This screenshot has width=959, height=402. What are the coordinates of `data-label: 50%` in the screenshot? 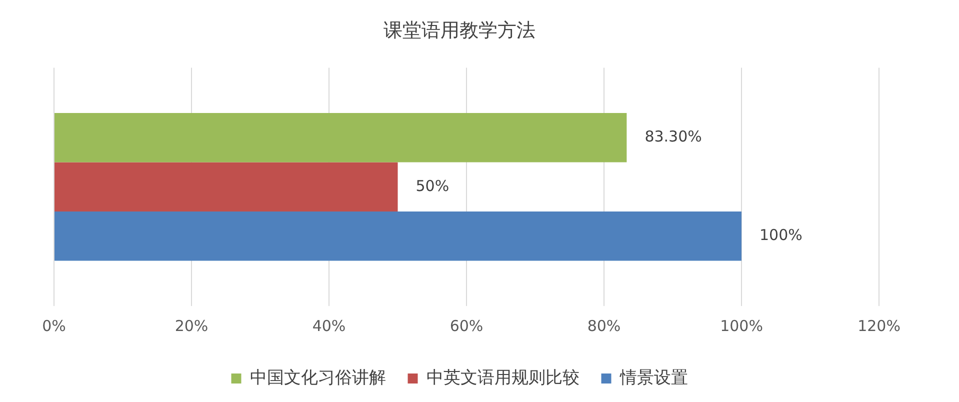 It's located at (433, 185).